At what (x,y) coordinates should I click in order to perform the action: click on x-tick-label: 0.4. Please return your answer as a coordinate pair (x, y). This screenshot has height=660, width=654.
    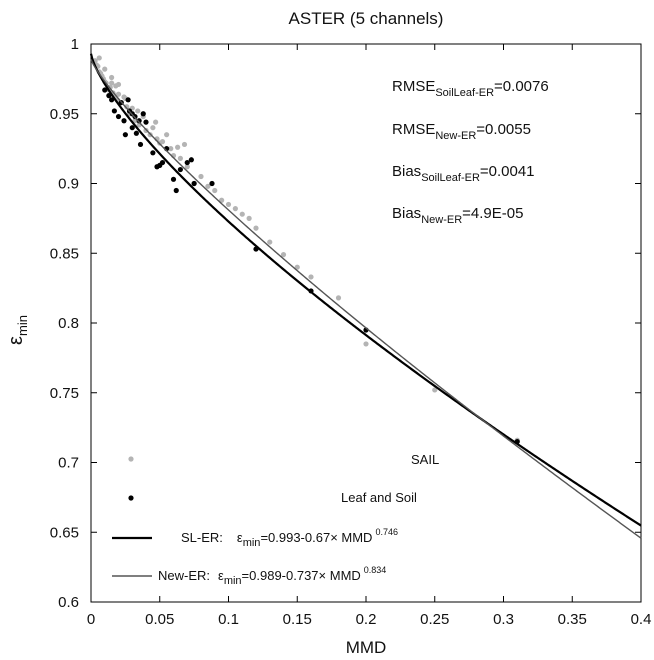
    Looking at the image, I should click on (641, 619).